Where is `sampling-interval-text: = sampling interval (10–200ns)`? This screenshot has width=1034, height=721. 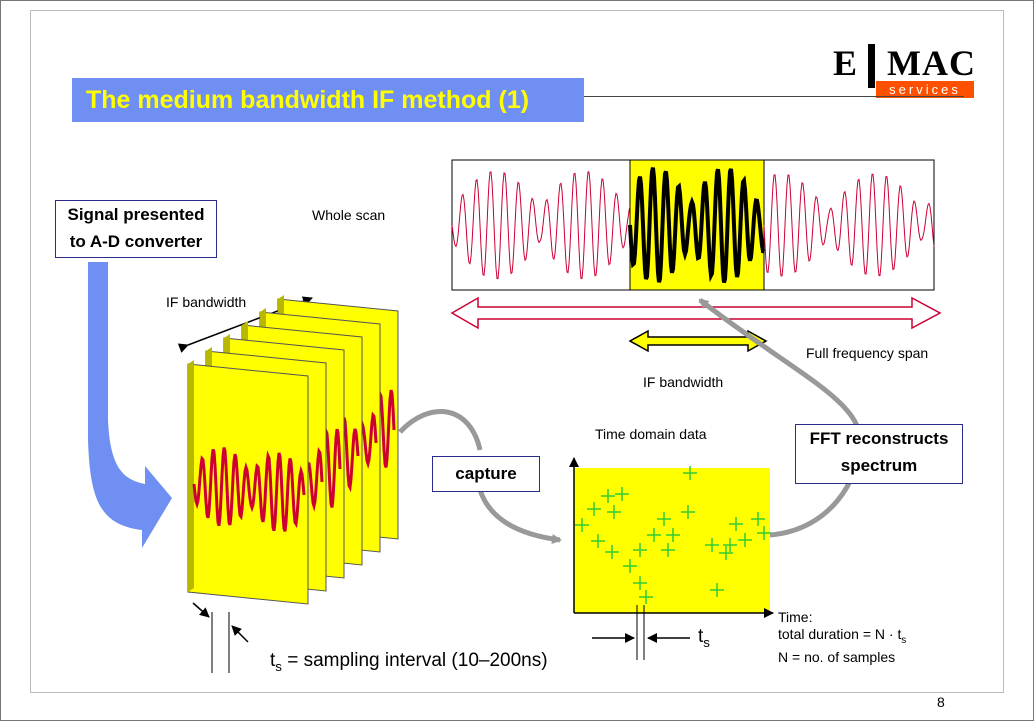
sampling-interval-text: = sampling interval (10–200ns) is located at coordinates (414, 660).